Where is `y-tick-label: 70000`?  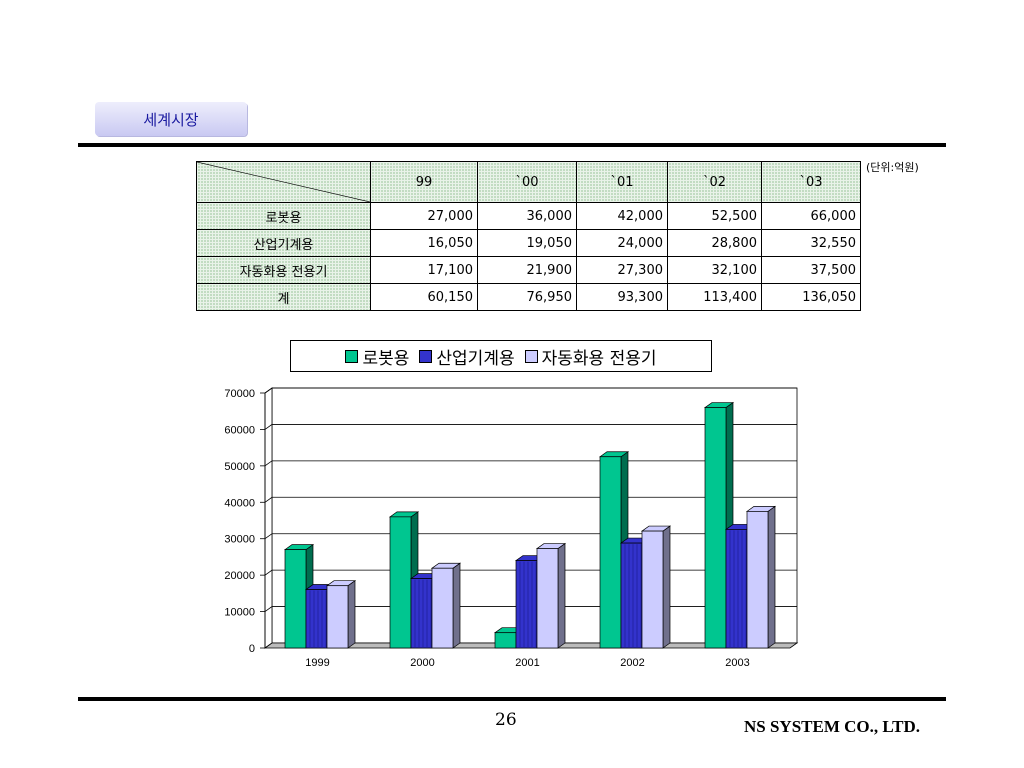 y-tick-label: 70000 is located at coordinates (239, 394).